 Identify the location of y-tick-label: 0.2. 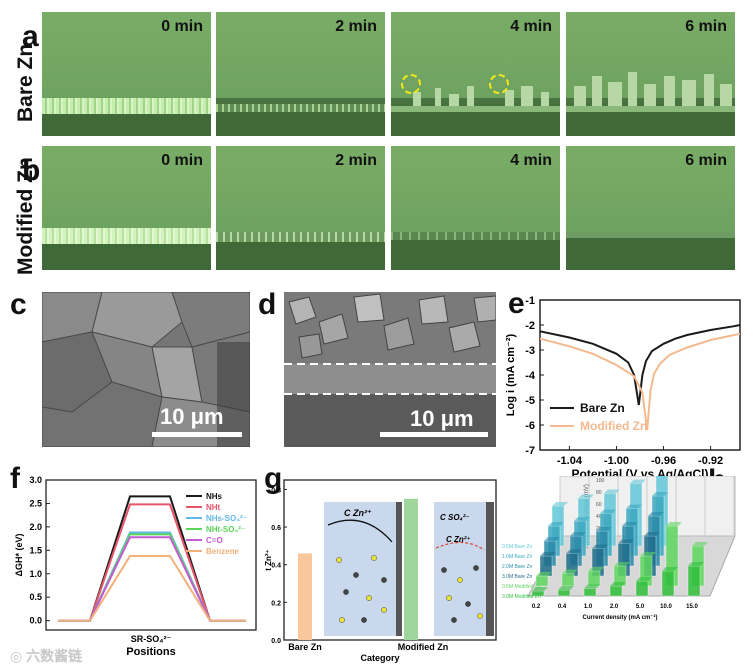
(276, 603).